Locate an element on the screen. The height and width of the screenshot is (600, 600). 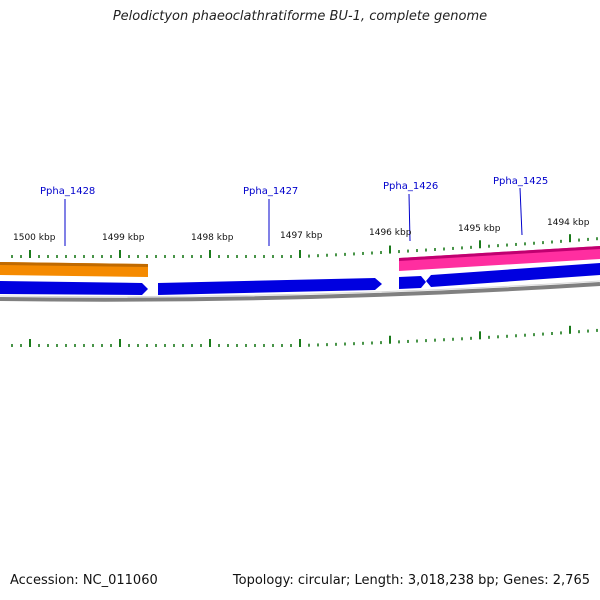
gene-label-ppha-1425: Ppha_1425 is located at coordinates (520, 181).